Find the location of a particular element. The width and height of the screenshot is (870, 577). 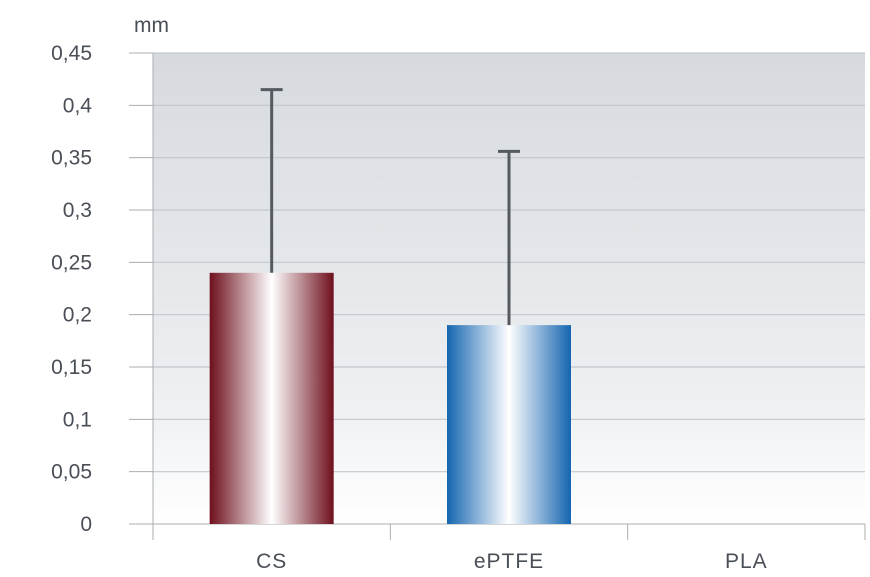

y-tick-label: 0,15 is located at coordinates (71, 367).